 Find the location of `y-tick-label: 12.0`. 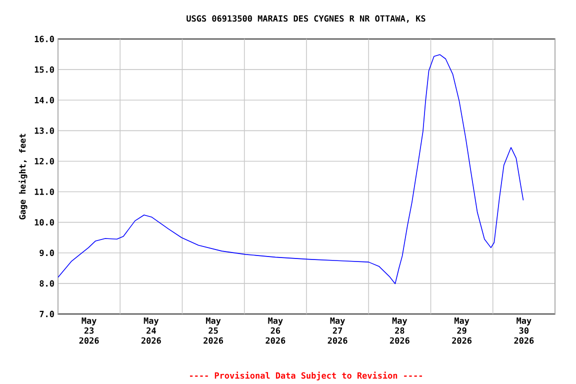

y-tick-label: 12.0 is located at coordinates (44, 161).